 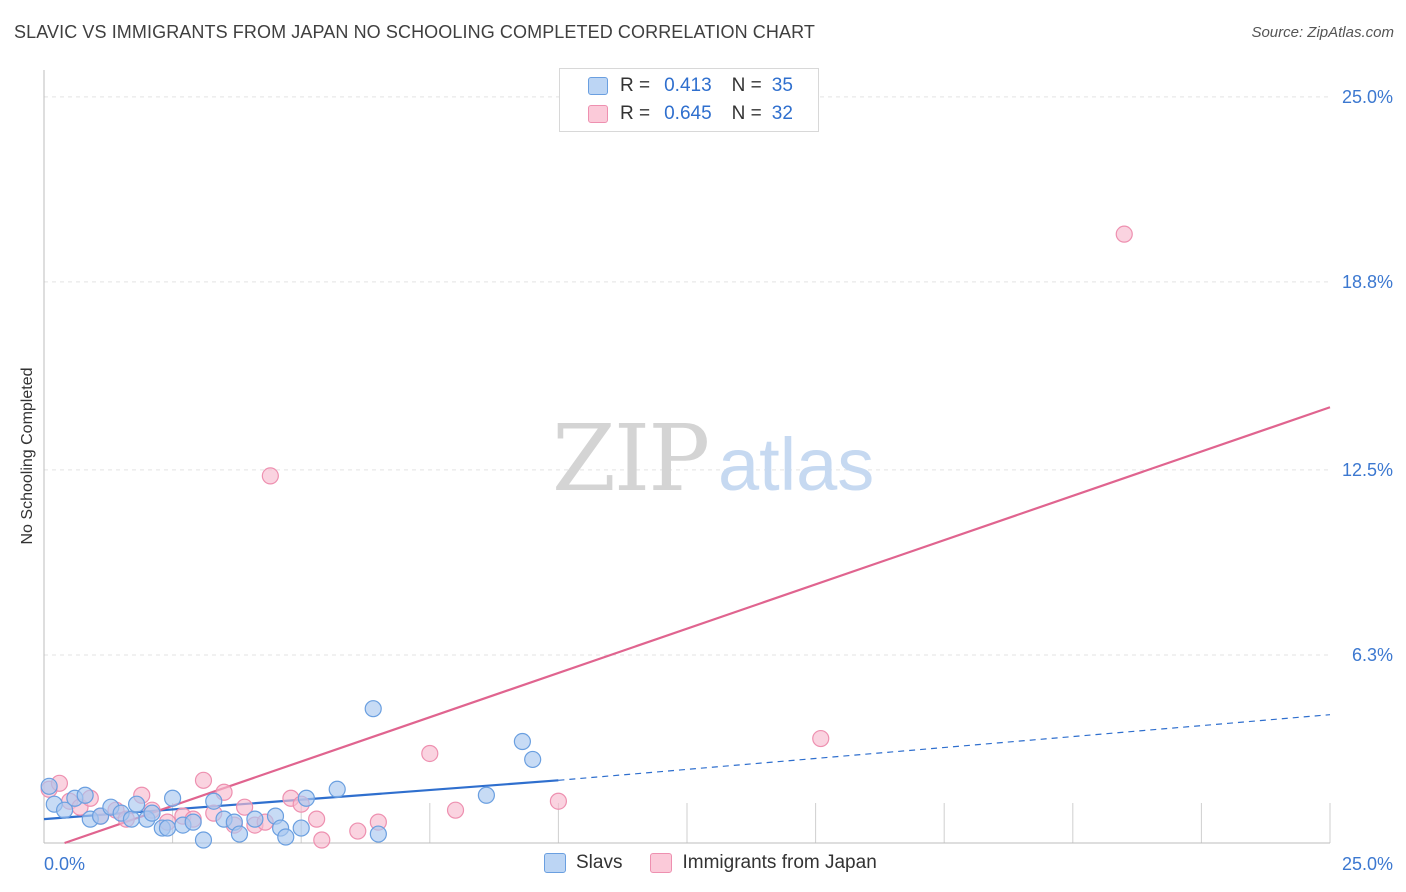 I want to click on series-legend: Slavs Immigrants from Japan, so click(x=724, y=863).